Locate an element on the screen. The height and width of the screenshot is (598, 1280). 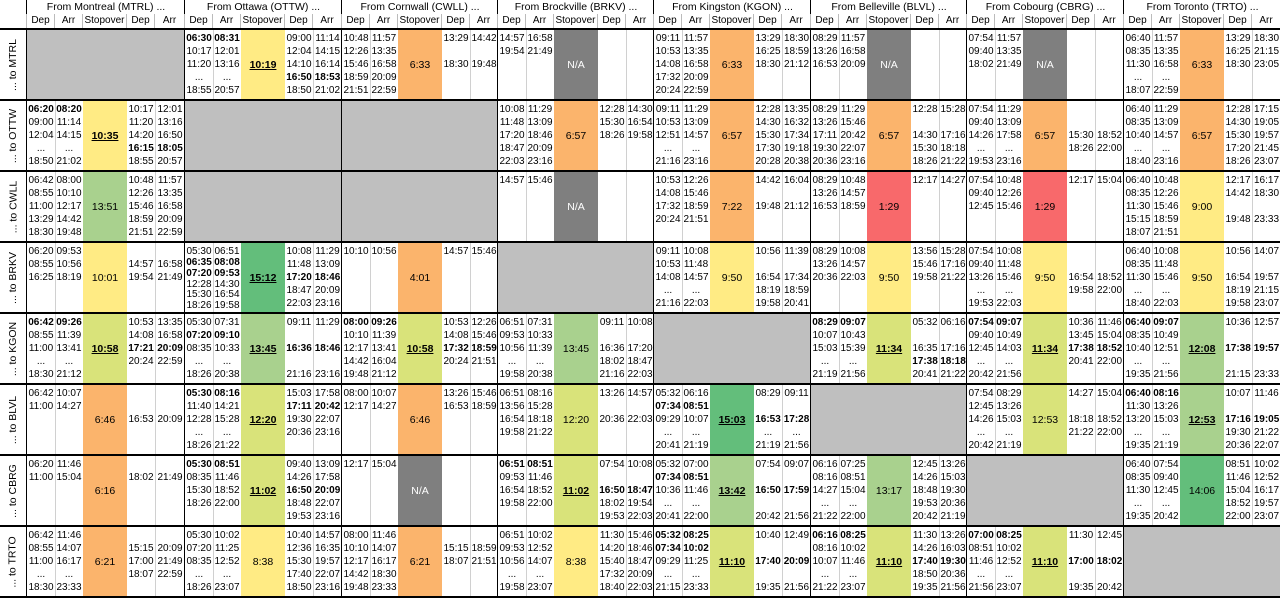
time-arr: 18:05 is located at coordinates (170, 148).